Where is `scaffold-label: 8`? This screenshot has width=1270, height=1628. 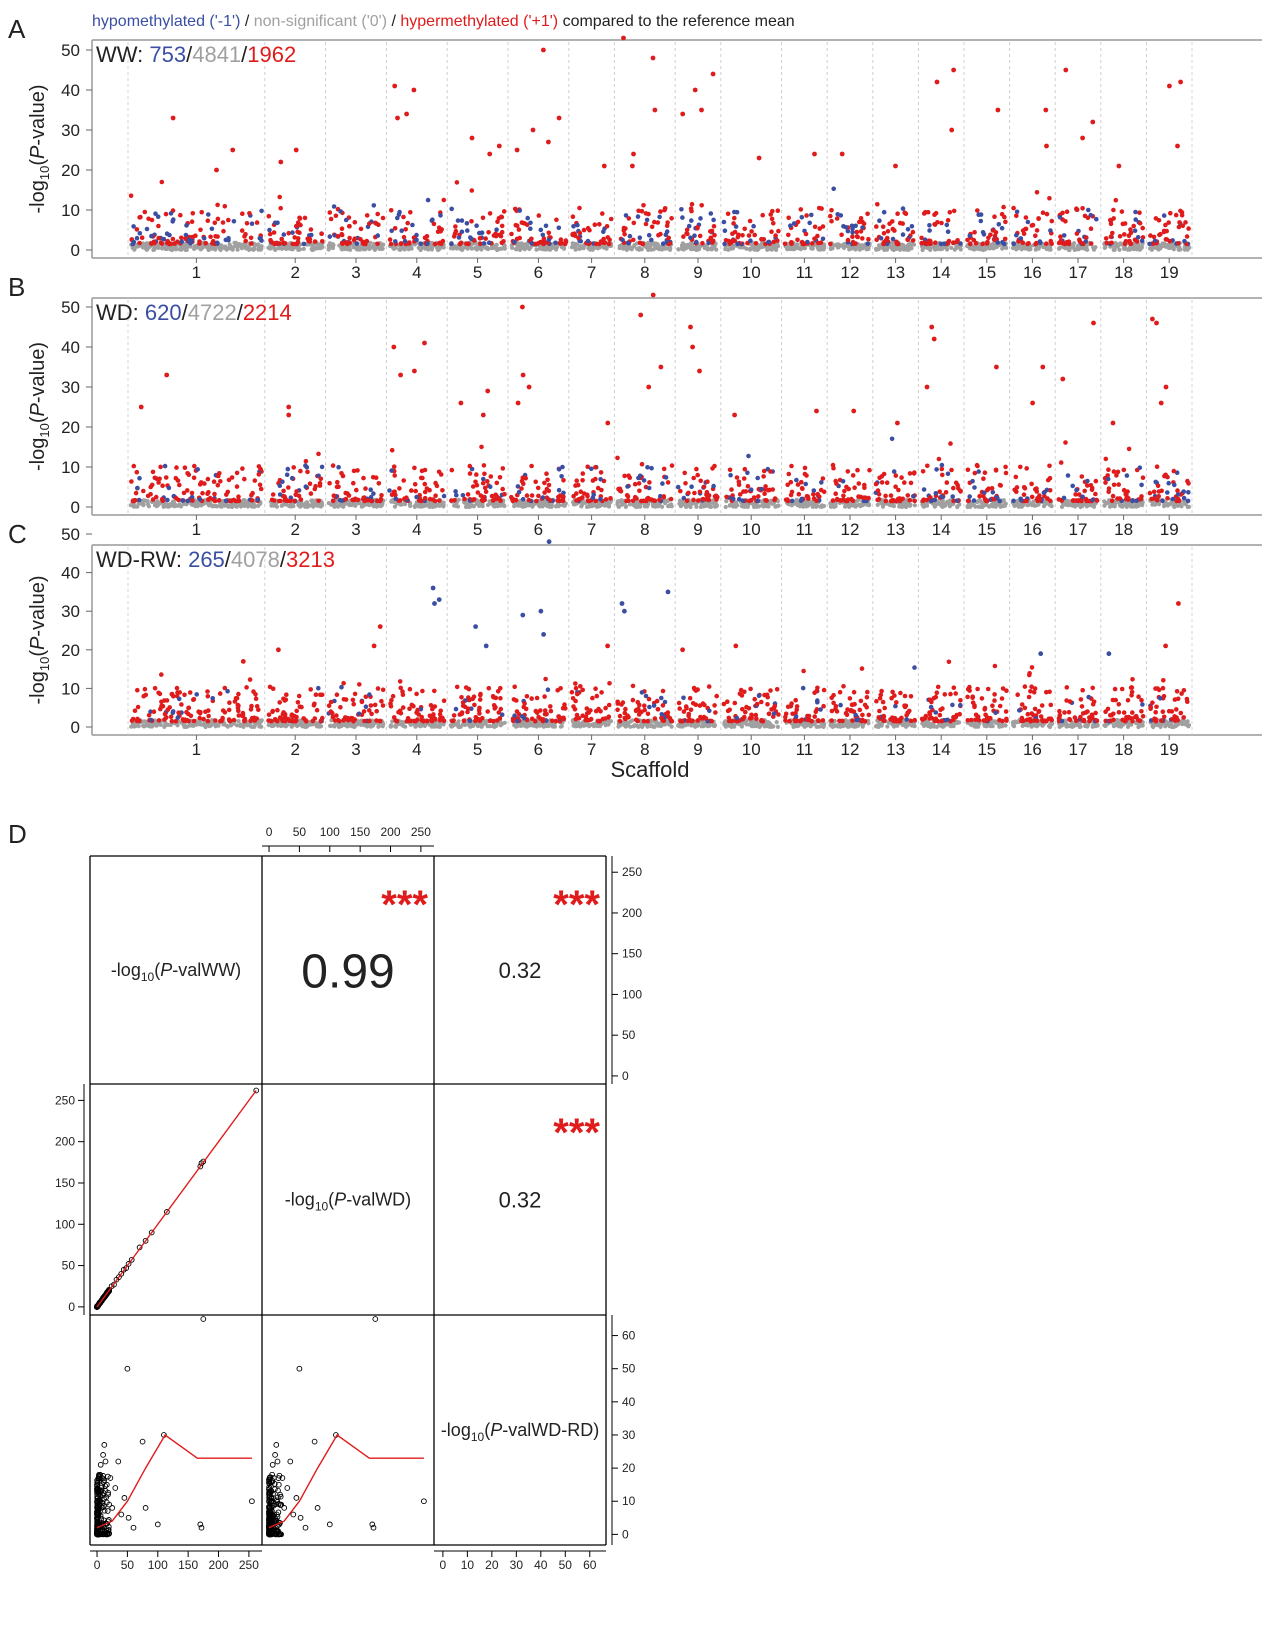 scaffold-label: 8 is located at coordinates (644, 529).